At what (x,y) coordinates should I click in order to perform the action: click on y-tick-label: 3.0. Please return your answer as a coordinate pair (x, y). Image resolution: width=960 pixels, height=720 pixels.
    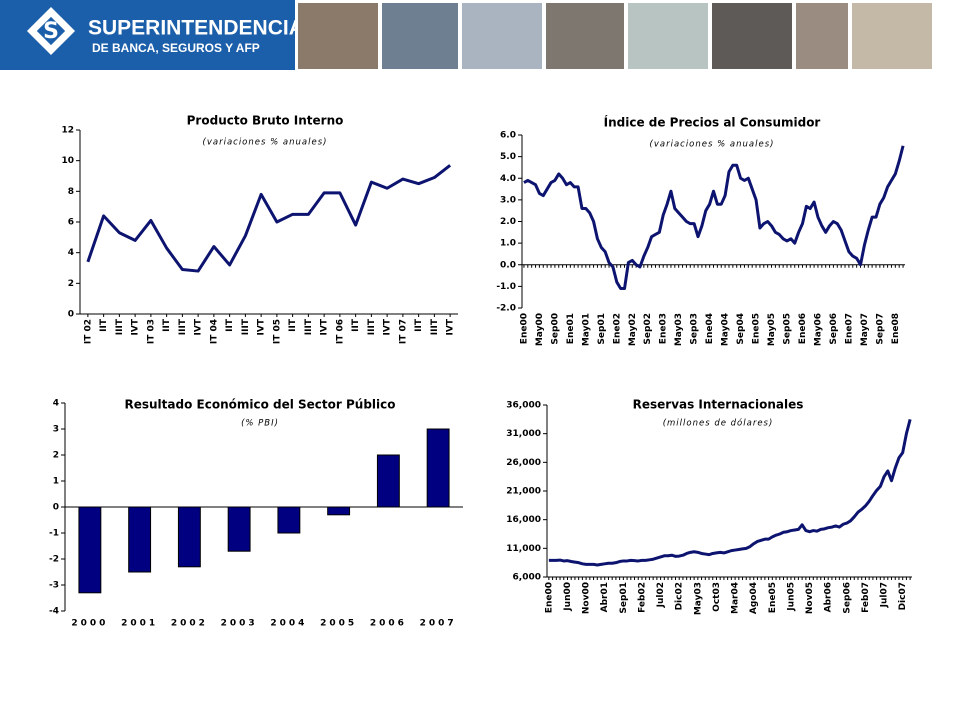
    Looking at the image, I should click on (508, 200).